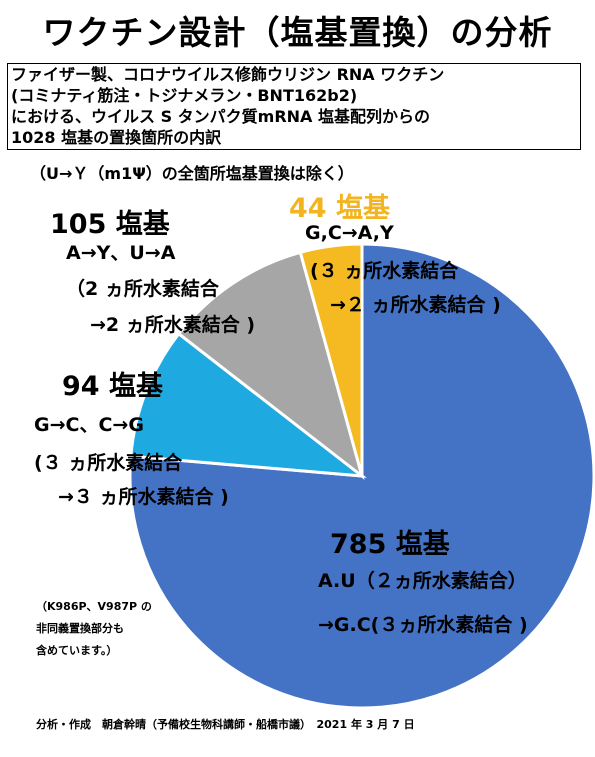 This screenshot has height=757, width=595. Describe the element at coordinates (112, 386) in the screenshot. I see `slice-count-label: 94 塩基` at that location.